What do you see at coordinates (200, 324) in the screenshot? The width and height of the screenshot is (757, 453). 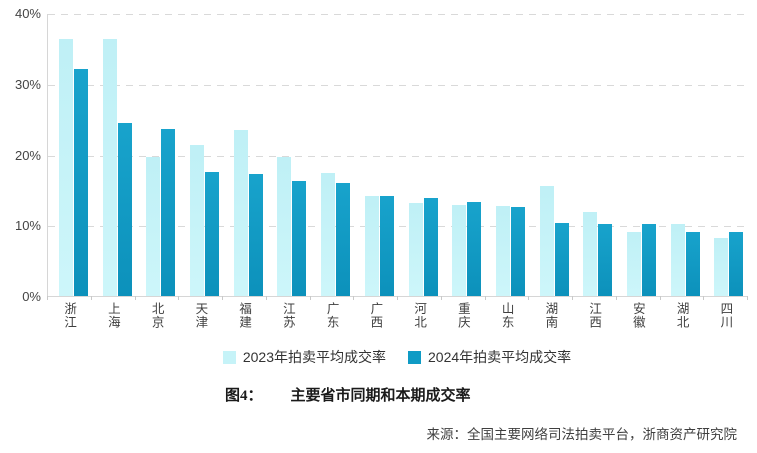 I see `x-label-cell: 天津` at bounding box center [200, 324].